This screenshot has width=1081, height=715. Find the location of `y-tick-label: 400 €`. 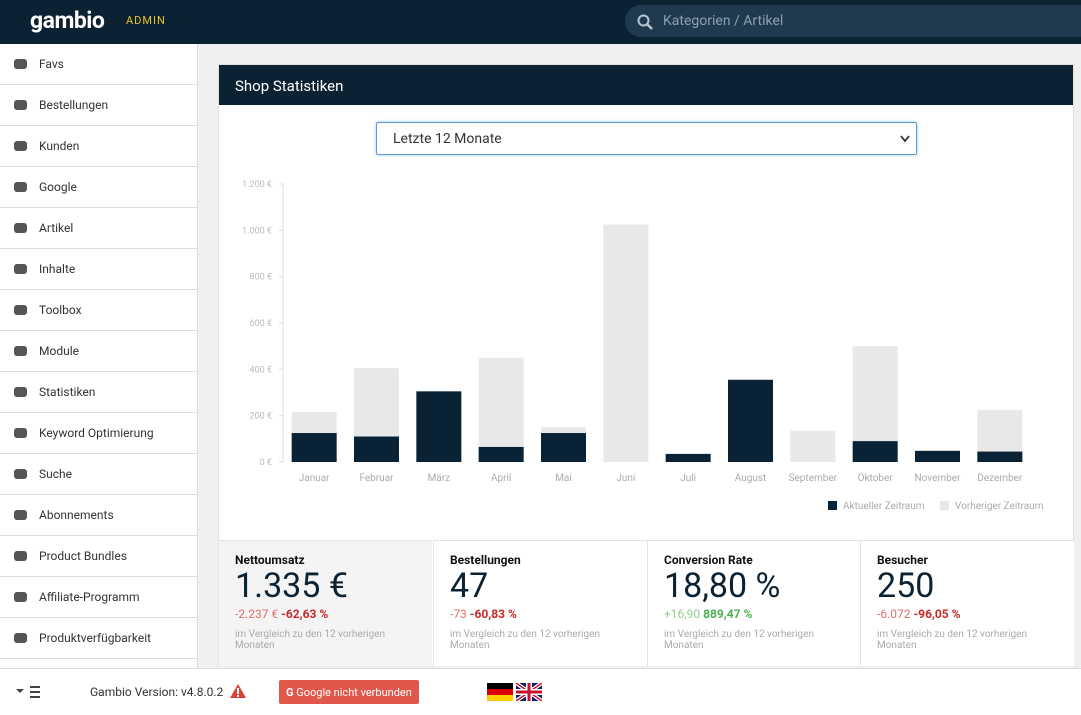

y-tick-label: 400 € is located at coordinates (261, 370).